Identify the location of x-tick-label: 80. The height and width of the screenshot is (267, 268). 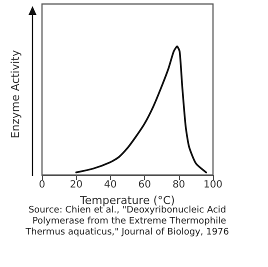
(179, 185).